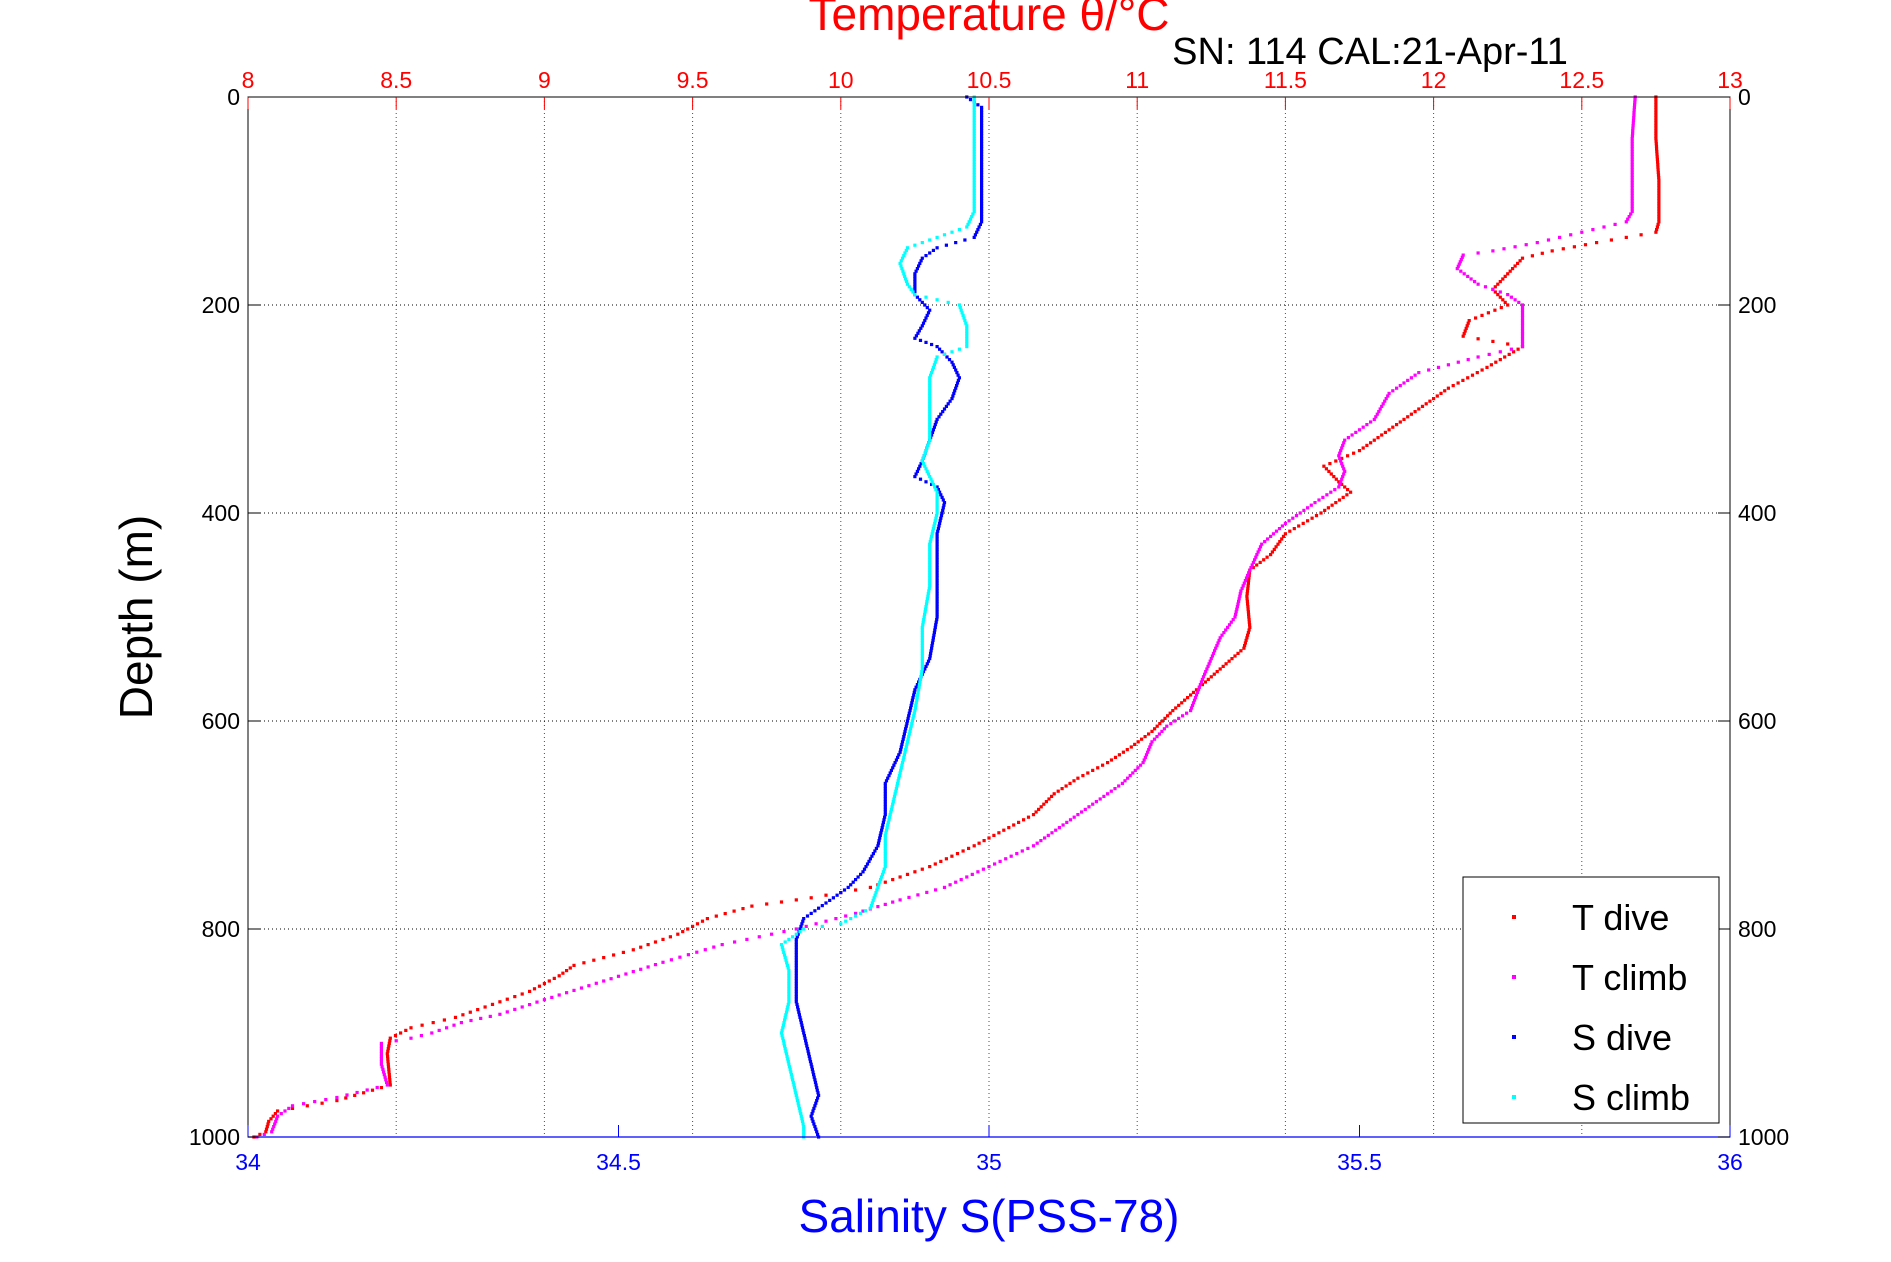  What do you see at coordinates (1631, 1097) in the screenshot?
I see `legend-label: S climb` at bounding box center [1631, 1097].